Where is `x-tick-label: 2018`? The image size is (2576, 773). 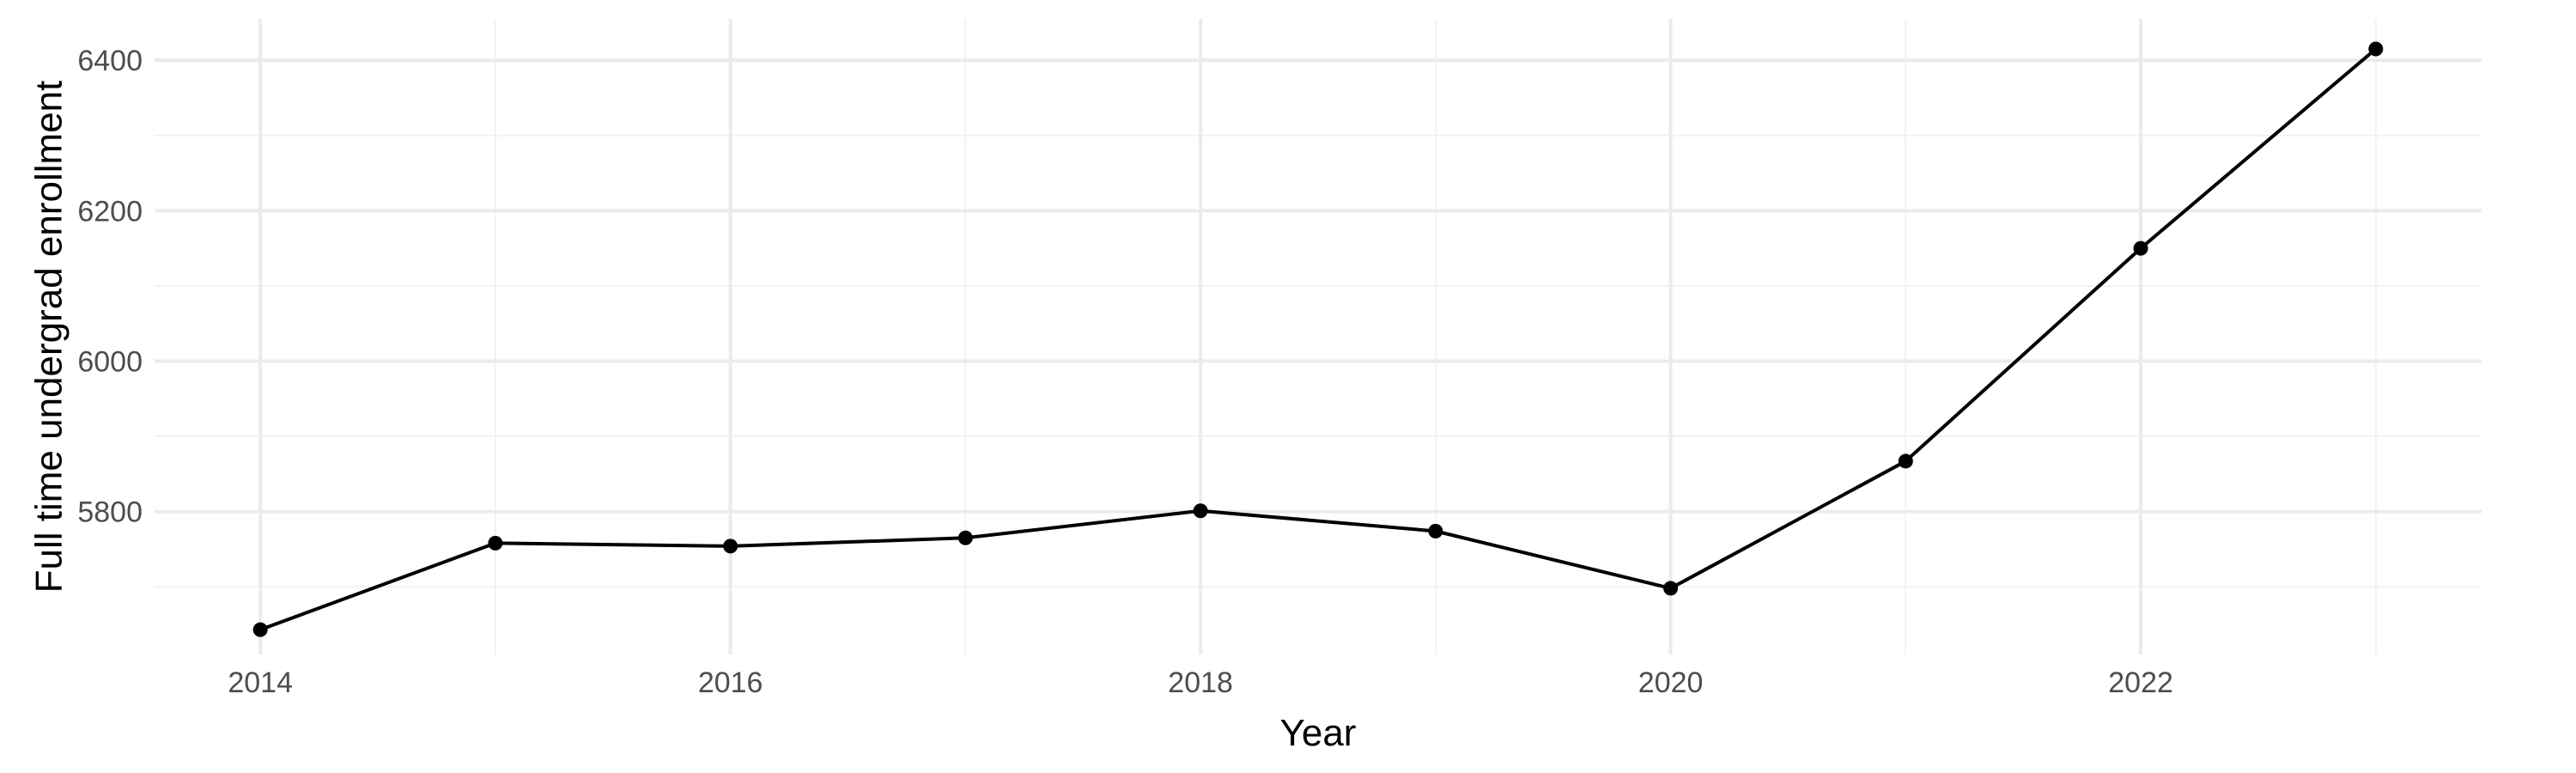
x-tick-label: 2018 is located at coordinates (1200, 682).